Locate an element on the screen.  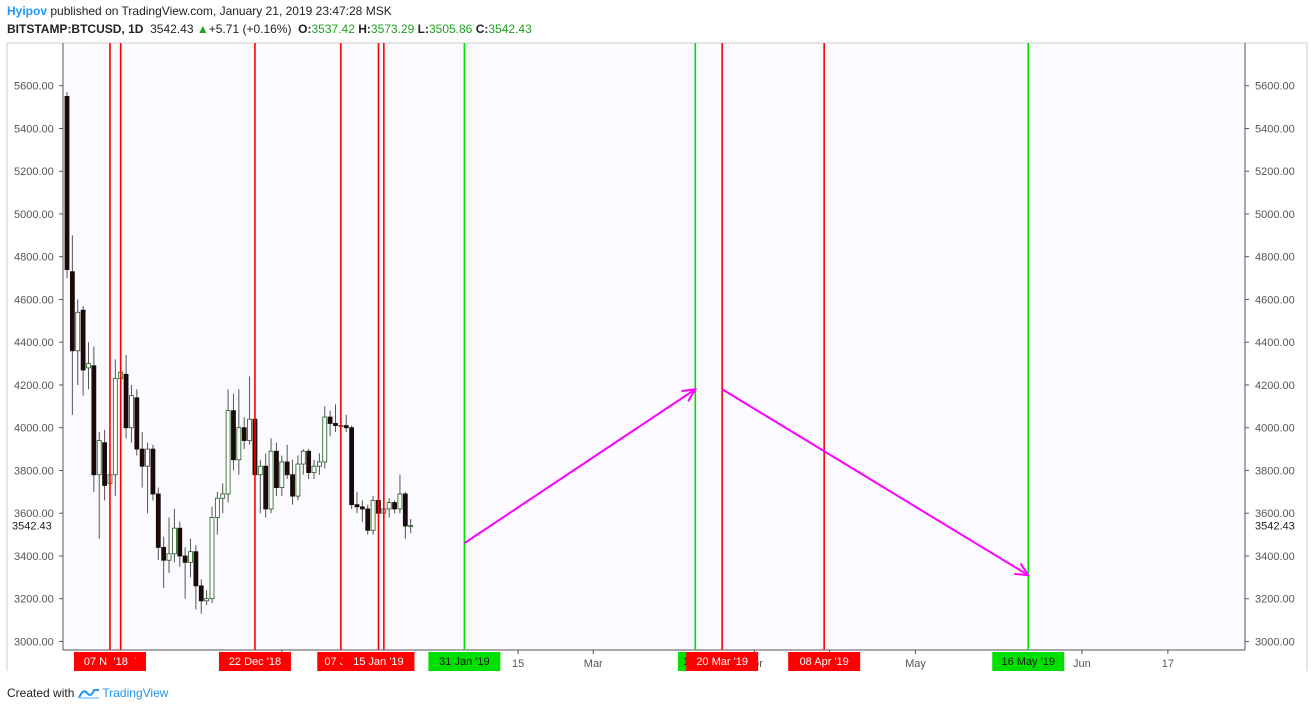
y-tick-label-right: 3200.00 is located at coordinates (1275, 600).